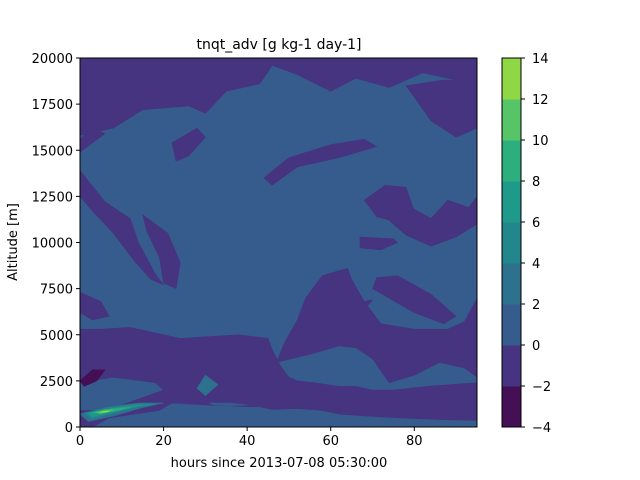 The image size is (640, 480). Describe the element at coordinates (536, 223) in the screenshot. I see `colorbar-tick-label: 6` at that location.